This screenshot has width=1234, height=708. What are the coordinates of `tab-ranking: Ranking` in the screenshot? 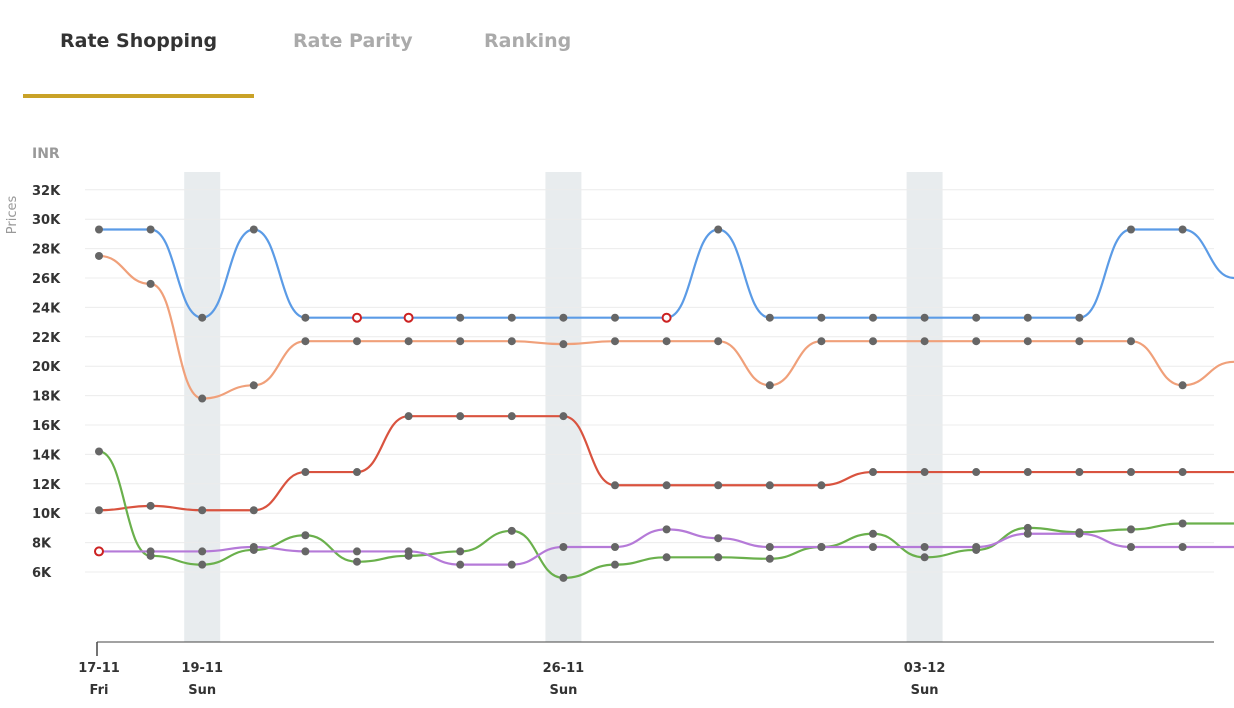 It's located at (528, 41).